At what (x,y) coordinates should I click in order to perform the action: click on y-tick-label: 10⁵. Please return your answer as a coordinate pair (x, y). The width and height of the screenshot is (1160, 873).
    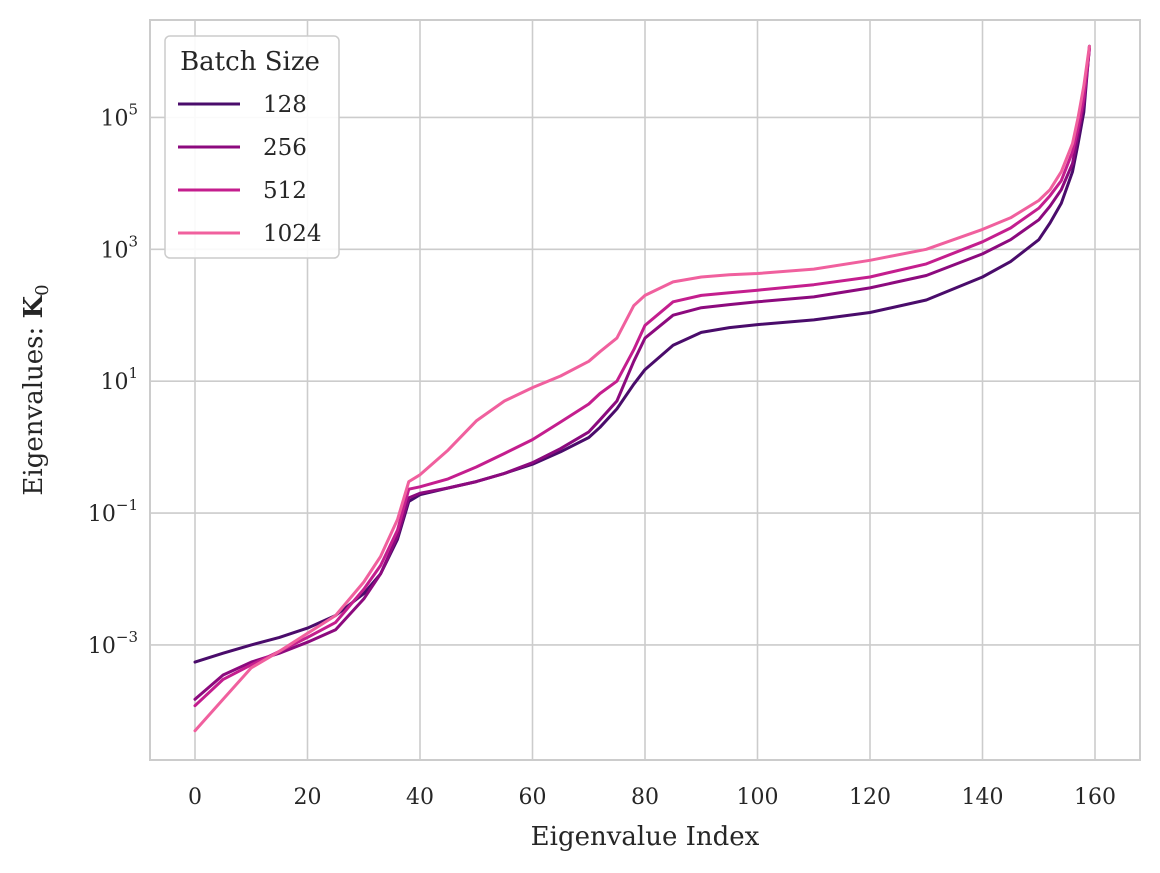
    Looking at the image, I should click on (119, 115).